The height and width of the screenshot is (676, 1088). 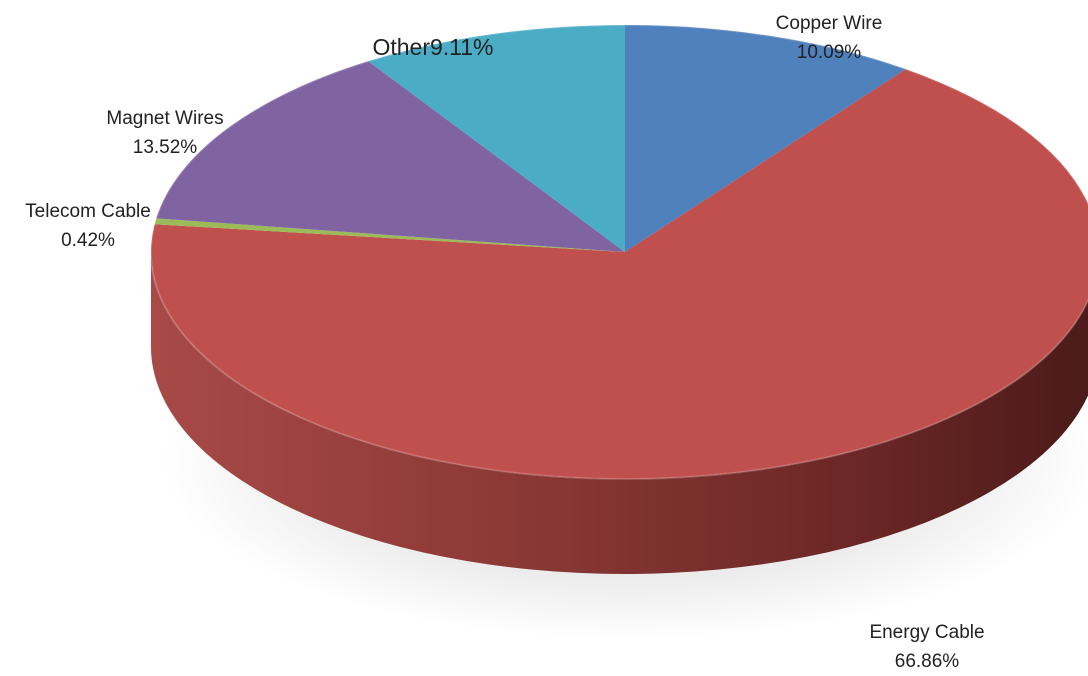 What do you see at coordinates (165, 147) in the screenshot?
I see `label-magnet-wires-value: 13.52%` at bounding box center [165, 147].